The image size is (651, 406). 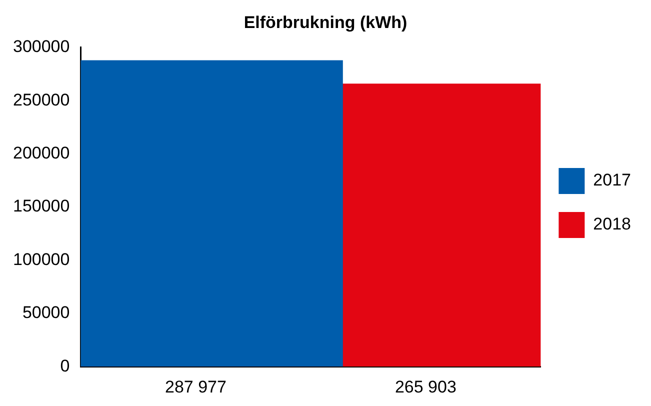 What do you see at coordinates (326, 22) in the screenshot?
I see `chart-title: Elförbrukning (kWh)` at bounding box center [326, 22].